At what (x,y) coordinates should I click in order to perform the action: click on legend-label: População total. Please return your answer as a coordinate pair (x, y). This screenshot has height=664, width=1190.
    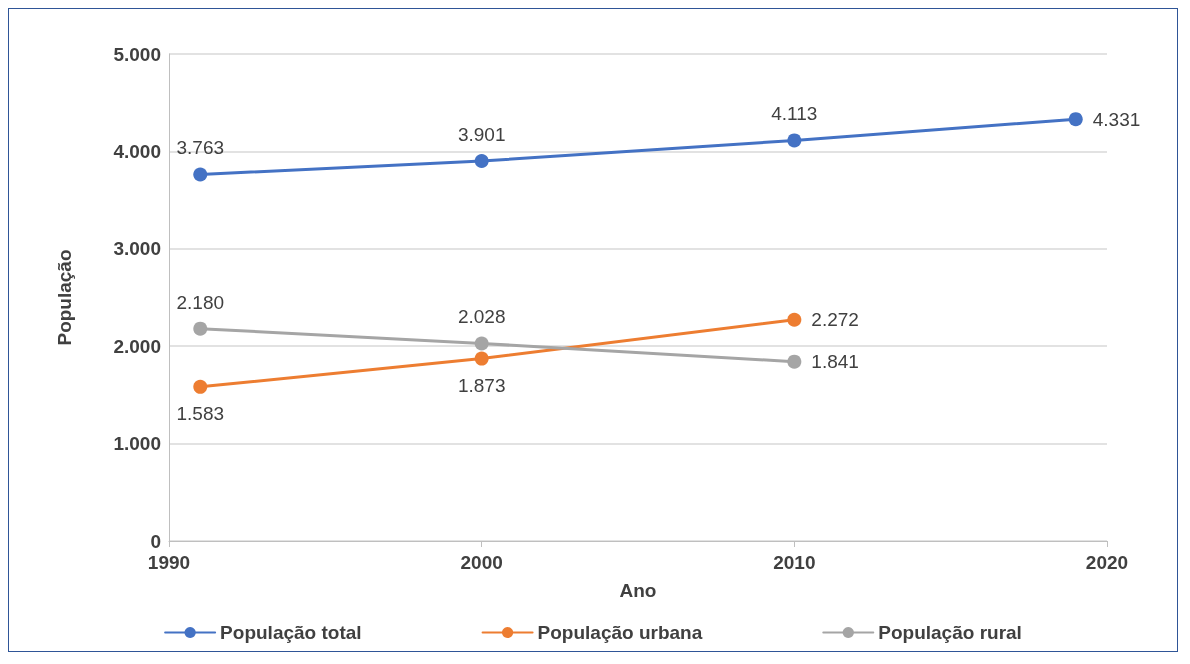
    Looking at the image, I should click on (291, 632).